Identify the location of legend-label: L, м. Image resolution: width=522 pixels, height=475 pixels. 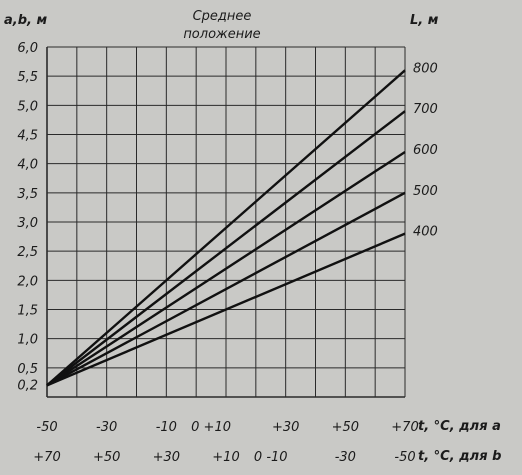
(424, 20).